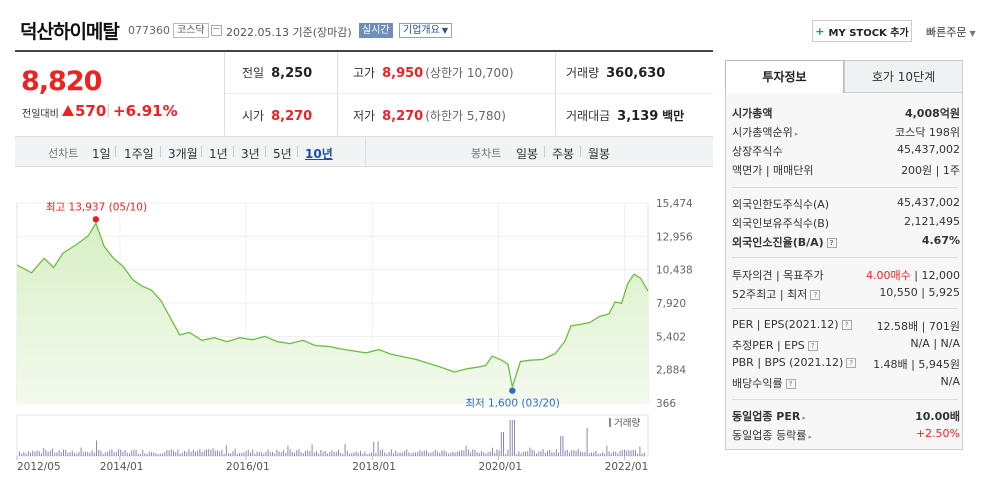 The width and height of the screenshot is (990, 486). What do you see at coordinates (784, 76) in the screenshot?
I see `tab-invest-info: 투자정보` at bounding box center [784, 76].